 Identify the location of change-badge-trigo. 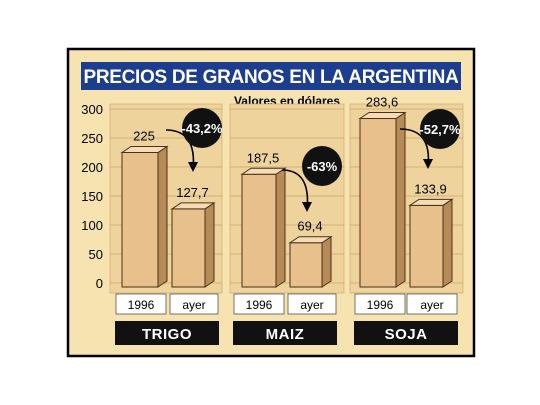
(202, 128).